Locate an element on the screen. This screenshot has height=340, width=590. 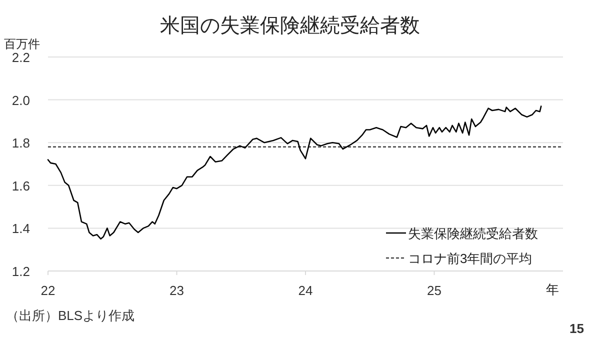
y-tick-label: 1.8 is located at coordinates (21, 143).